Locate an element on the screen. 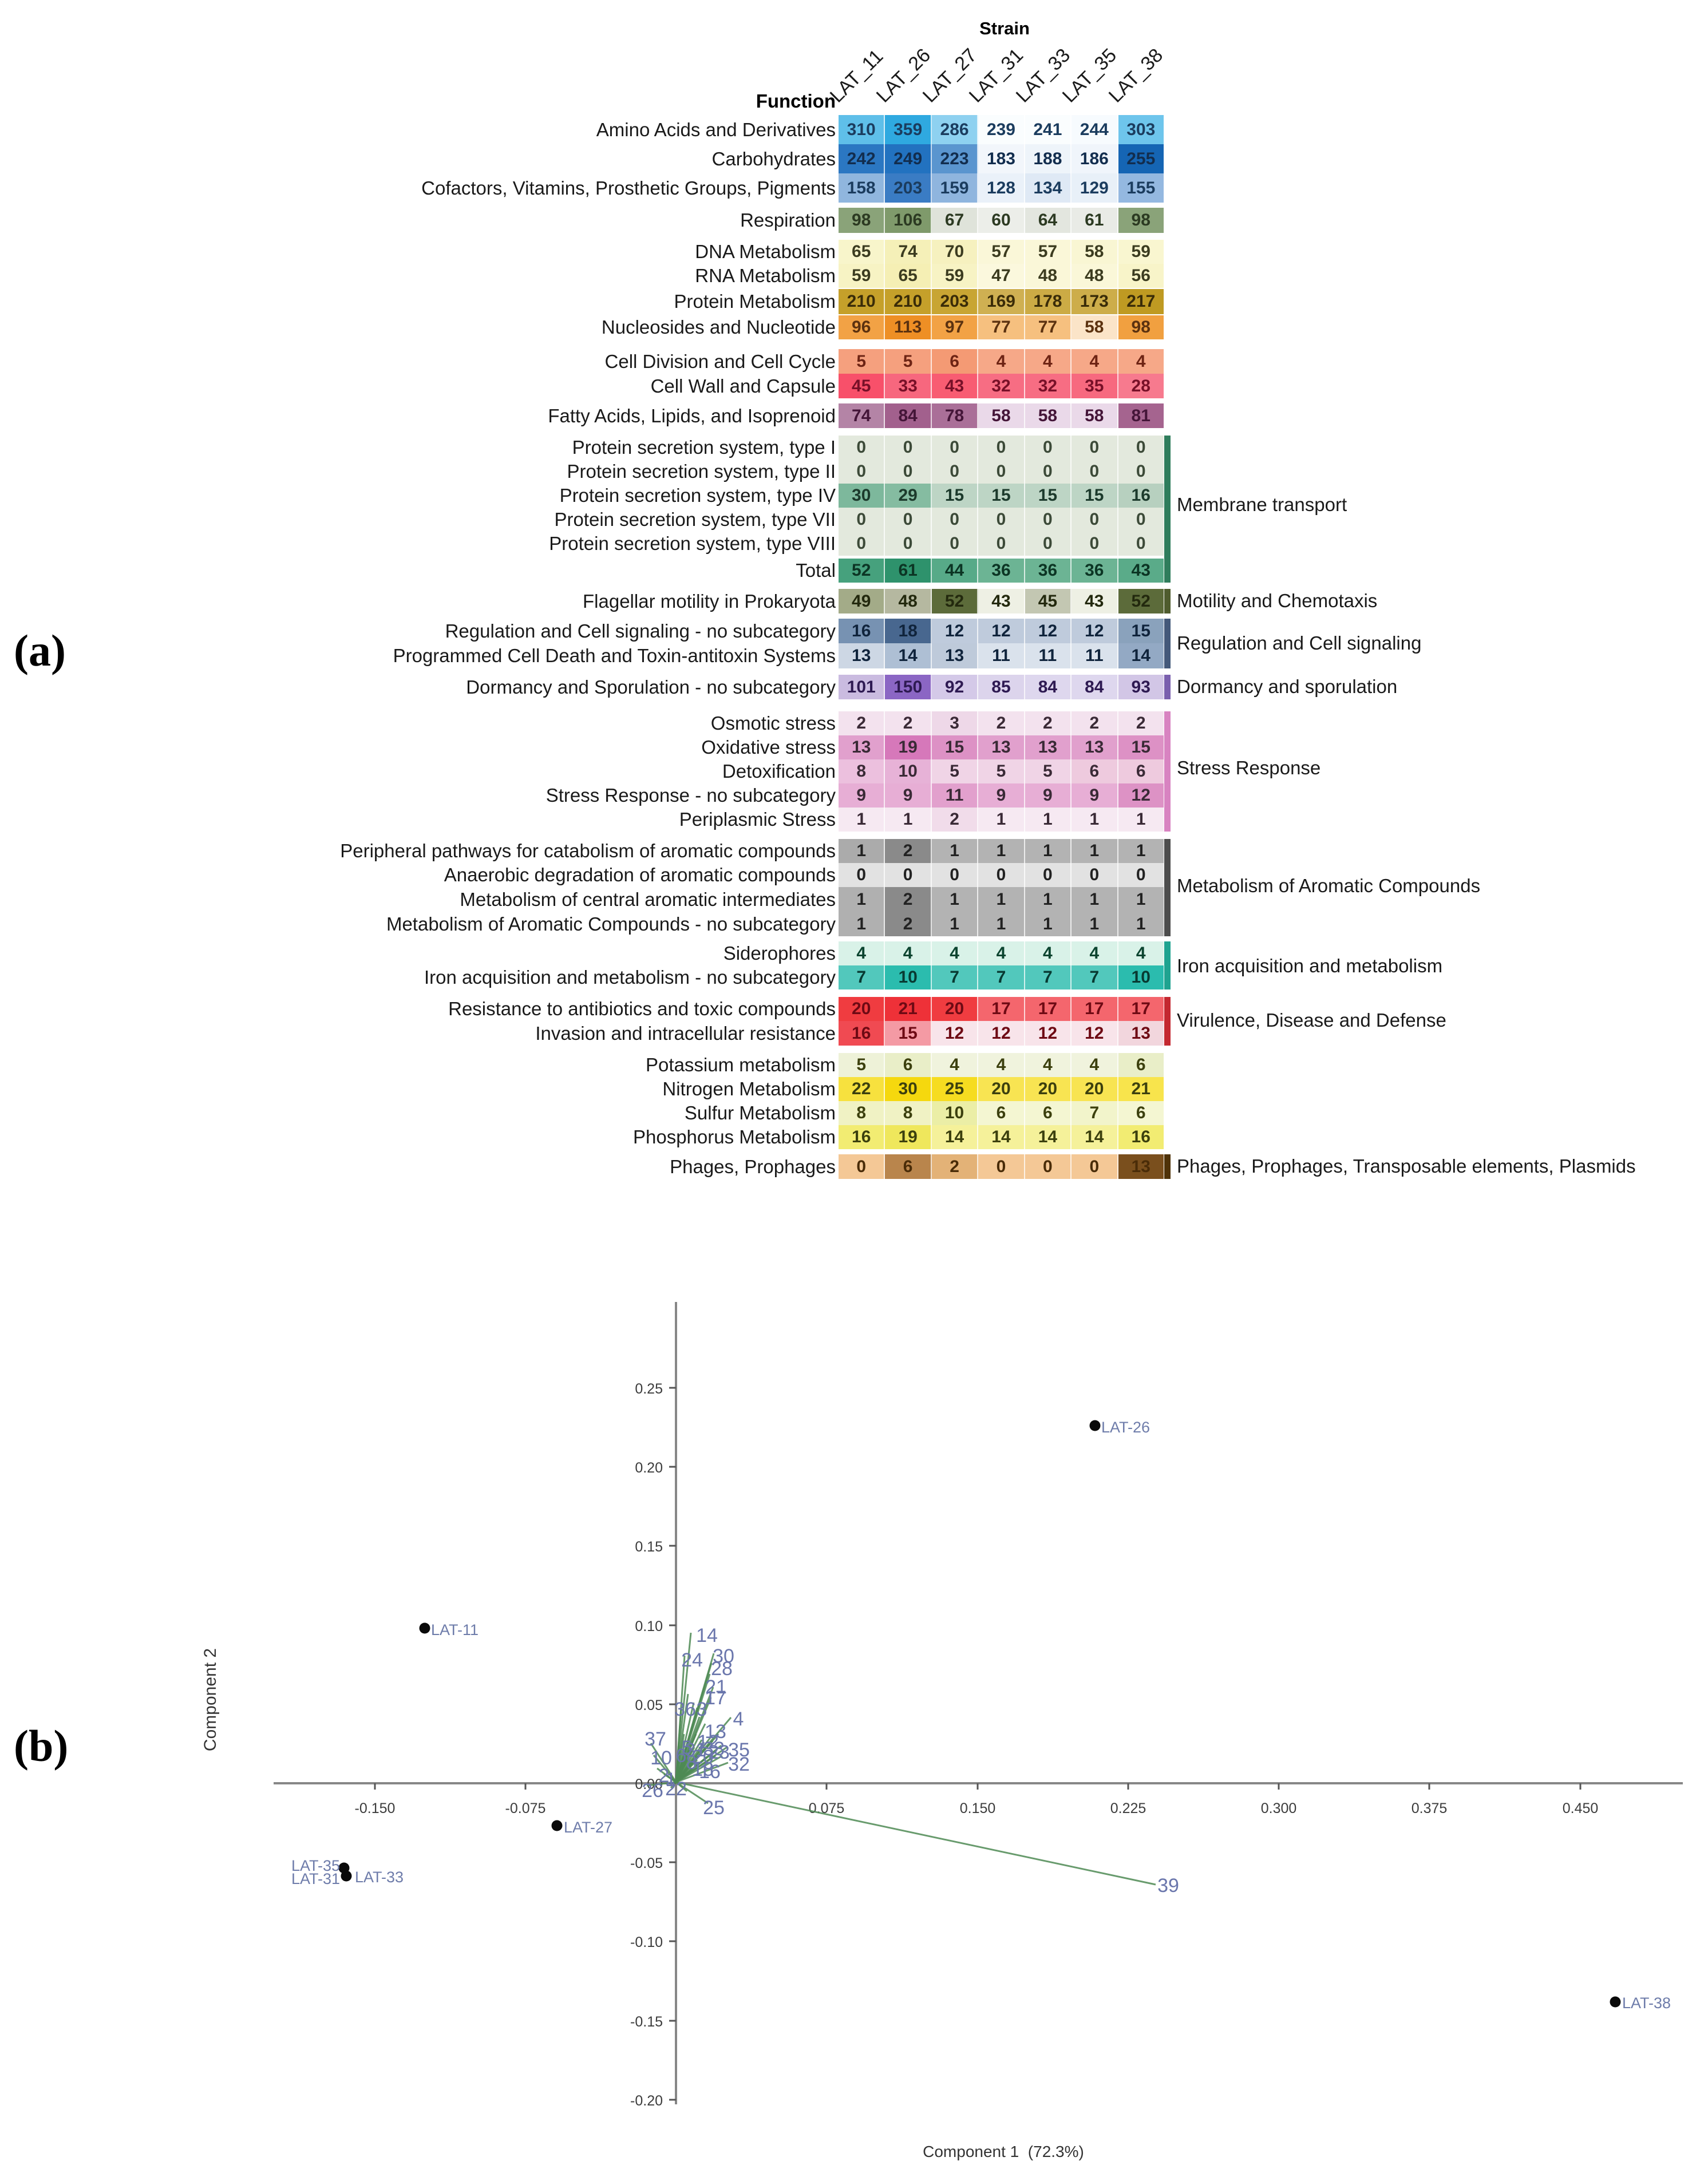 Image resolution: width=1708 pixels, height=2173 pixels. svg-text: 0.150 is located at coordinates (978, 1808).